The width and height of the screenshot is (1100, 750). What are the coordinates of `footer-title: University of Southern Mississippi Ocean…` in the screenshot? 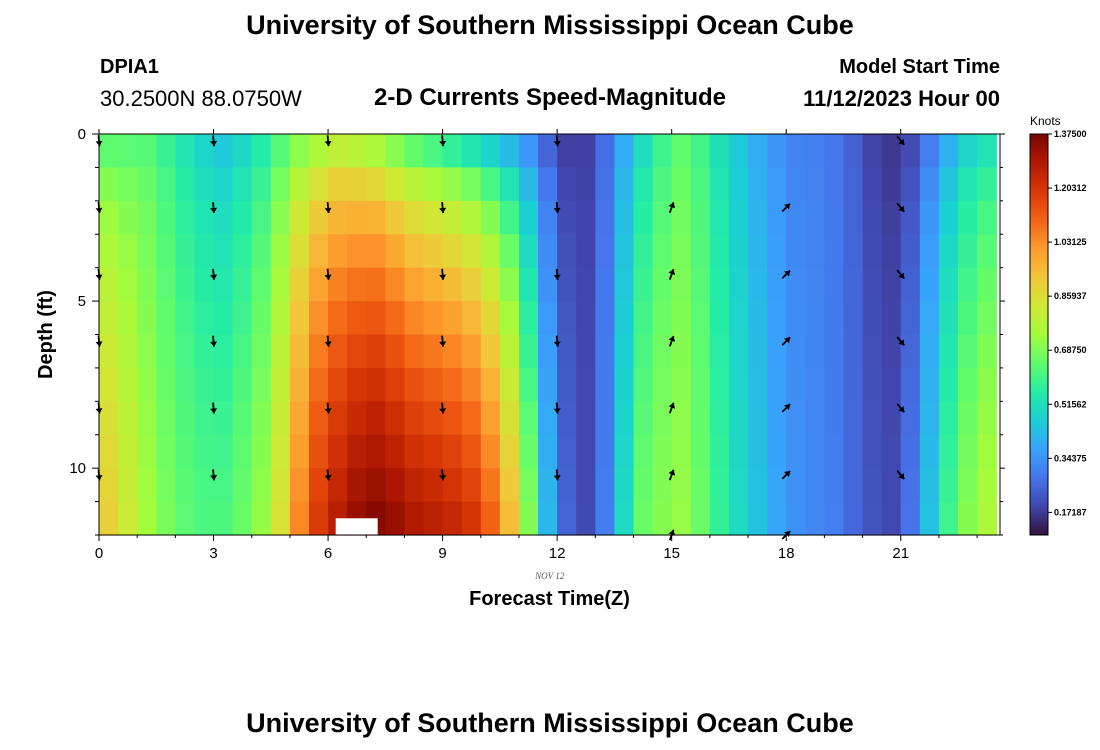 It's located at (550, 723).